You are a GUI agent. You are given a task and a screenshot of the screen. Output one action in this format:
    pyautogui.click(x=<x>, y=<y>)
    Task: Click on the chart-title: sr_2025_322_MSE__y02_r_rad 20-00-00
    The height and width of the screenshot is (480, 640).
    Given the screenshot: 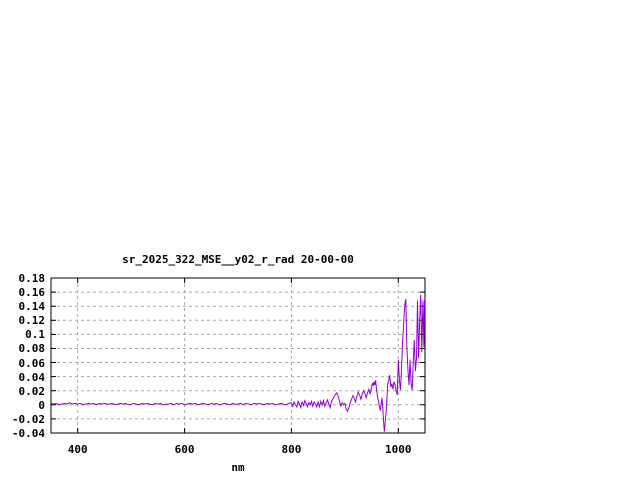 What is the action you would take?
    pyautogui.click(x=238, y=259)
    